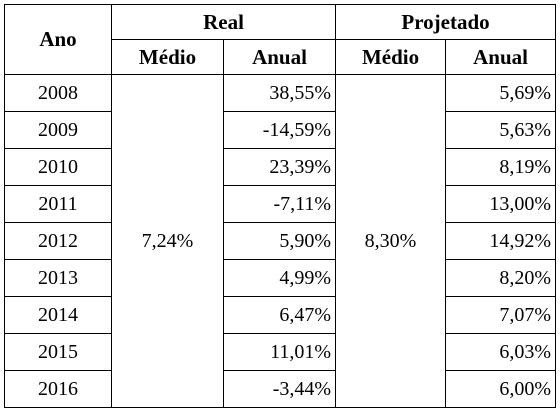 This screenshot has height=410, width=560. I want to click on year-cell: 2011, so click(58, 204).